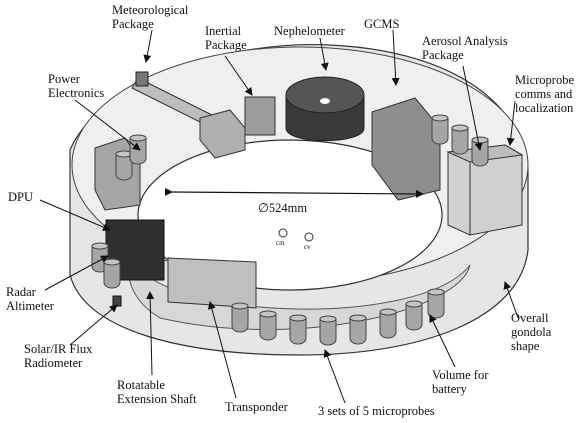  I want to click on svg-text: cm, so click(280, 243).